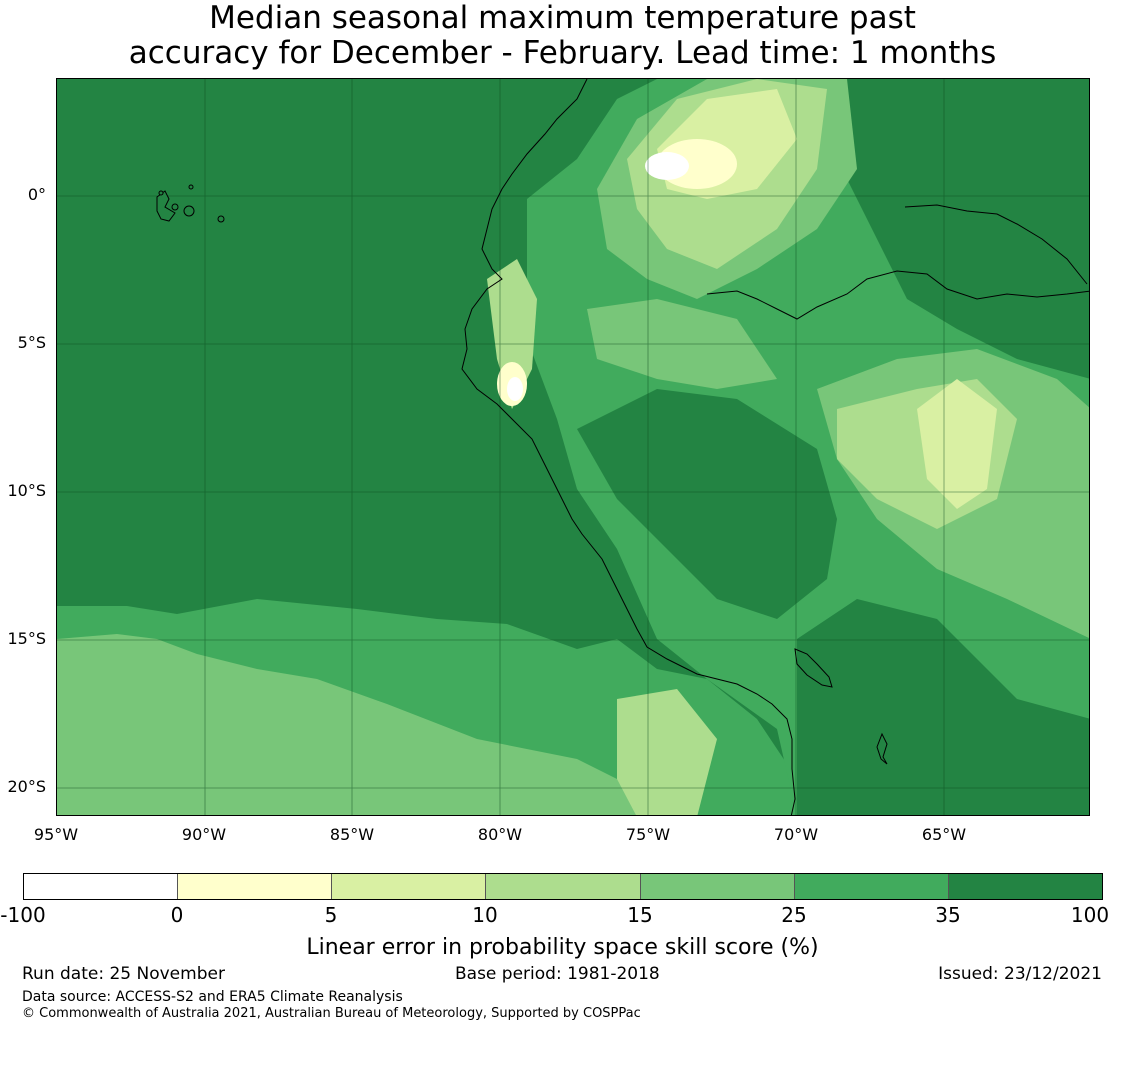 This screenshot has height=1065, width=1125. I want to click on base-period: Base period: 1981-2018, so click(557, 974).